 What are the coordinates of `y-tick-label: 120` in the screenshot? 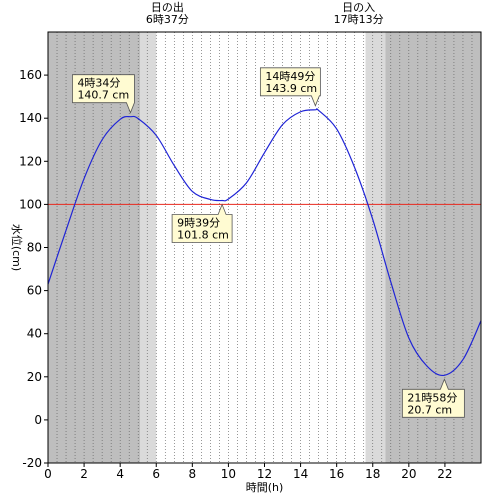 It's located at (30, 161).